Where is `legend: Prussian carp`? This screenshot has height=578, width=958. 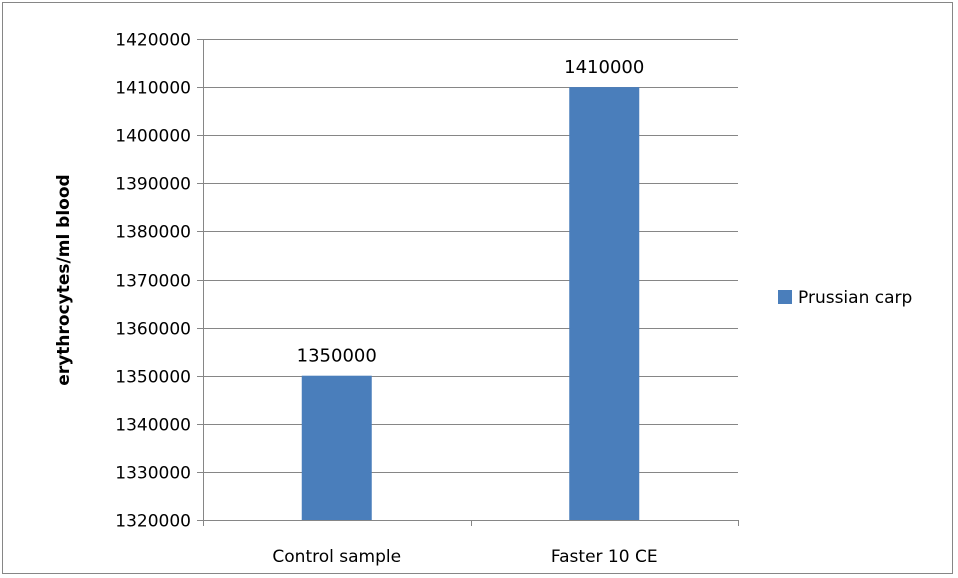 legend: Prussian carp is located at coordinates (845, 298).